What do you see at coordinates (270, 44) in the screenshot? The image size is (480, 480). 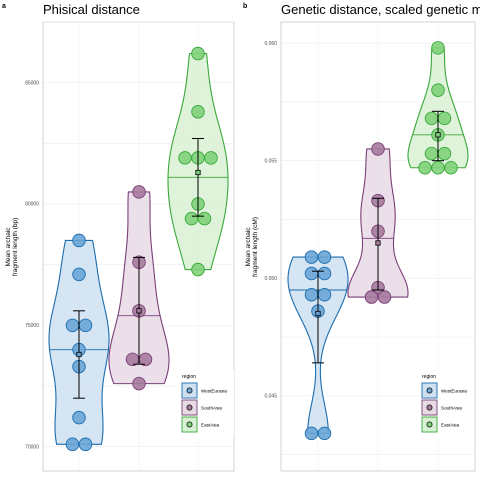 I see `y-tick-label: 0.060` at bounding box center [270, 44].